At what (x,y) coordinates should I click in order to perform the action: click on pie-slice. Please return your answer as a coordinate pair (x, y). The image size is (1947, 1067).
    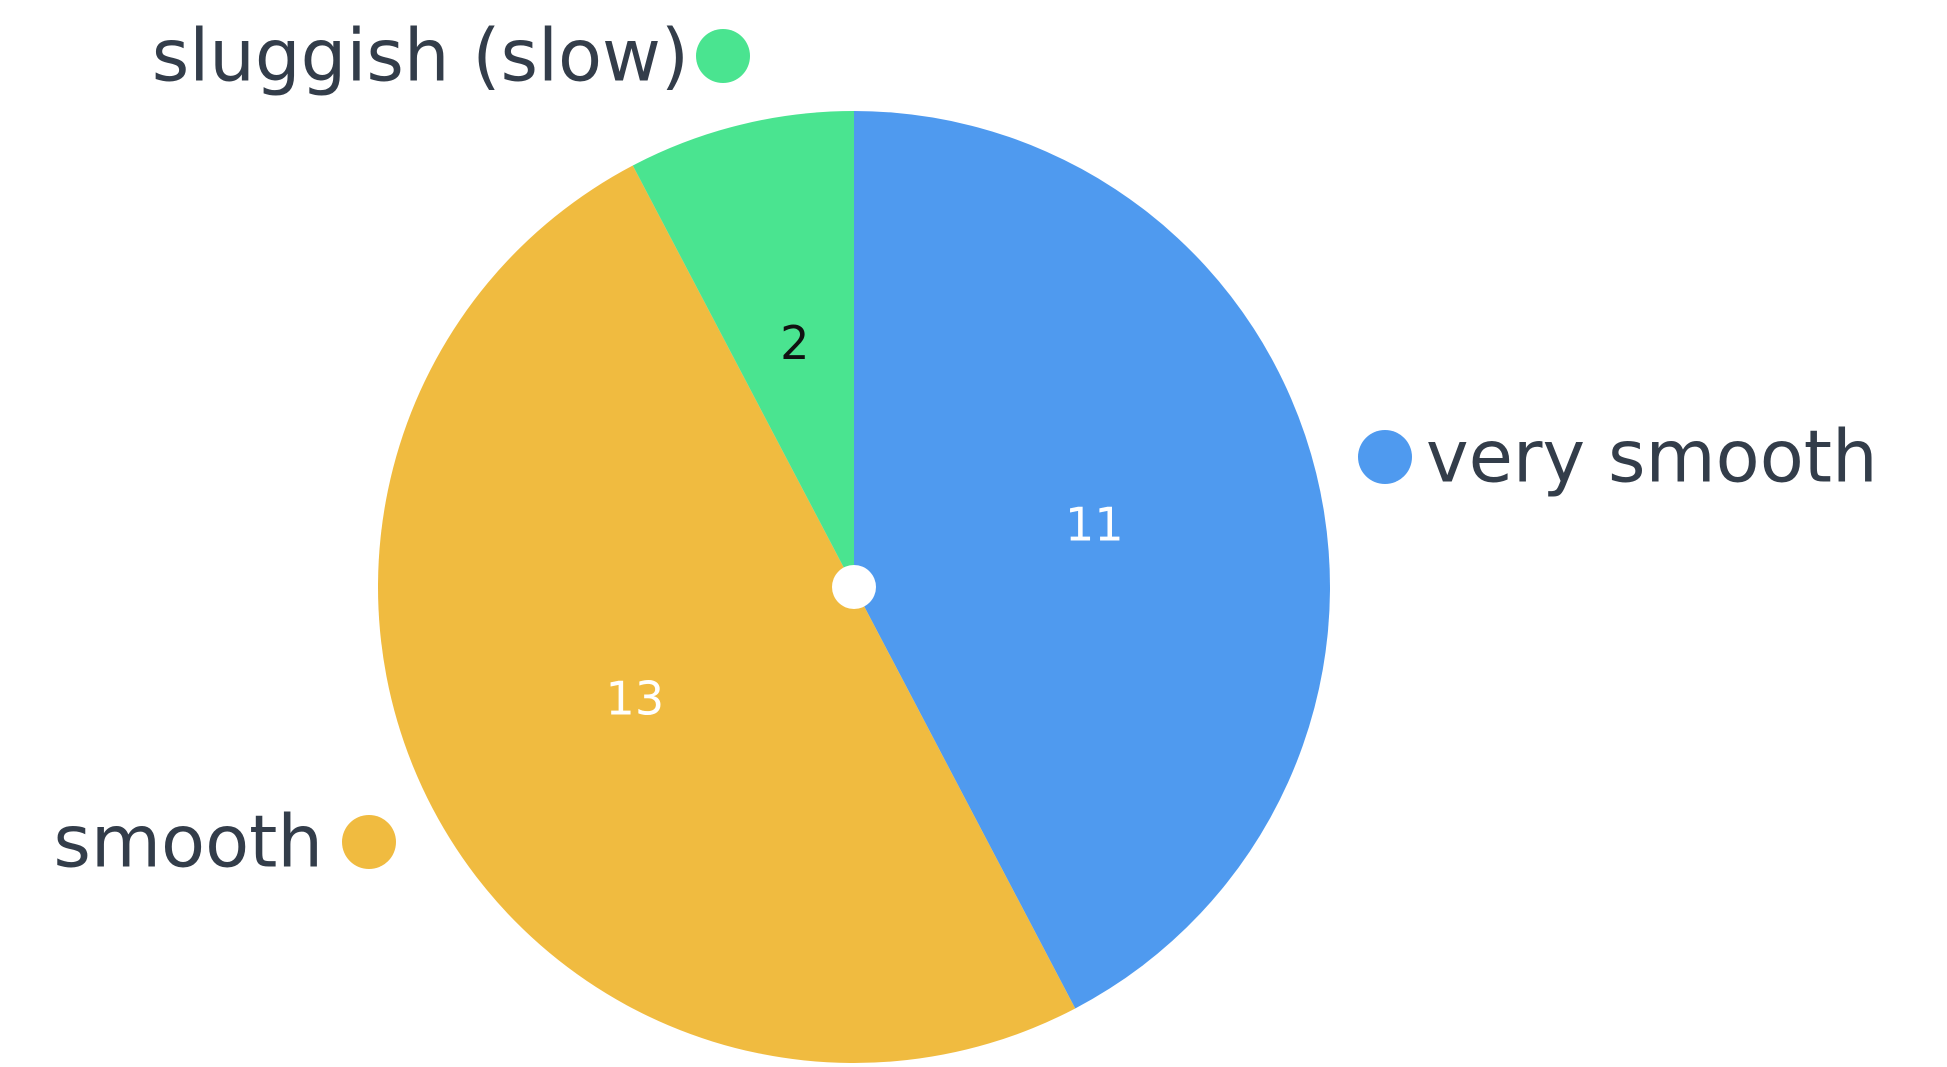
    Looking at the image, I should click on (743, 349).